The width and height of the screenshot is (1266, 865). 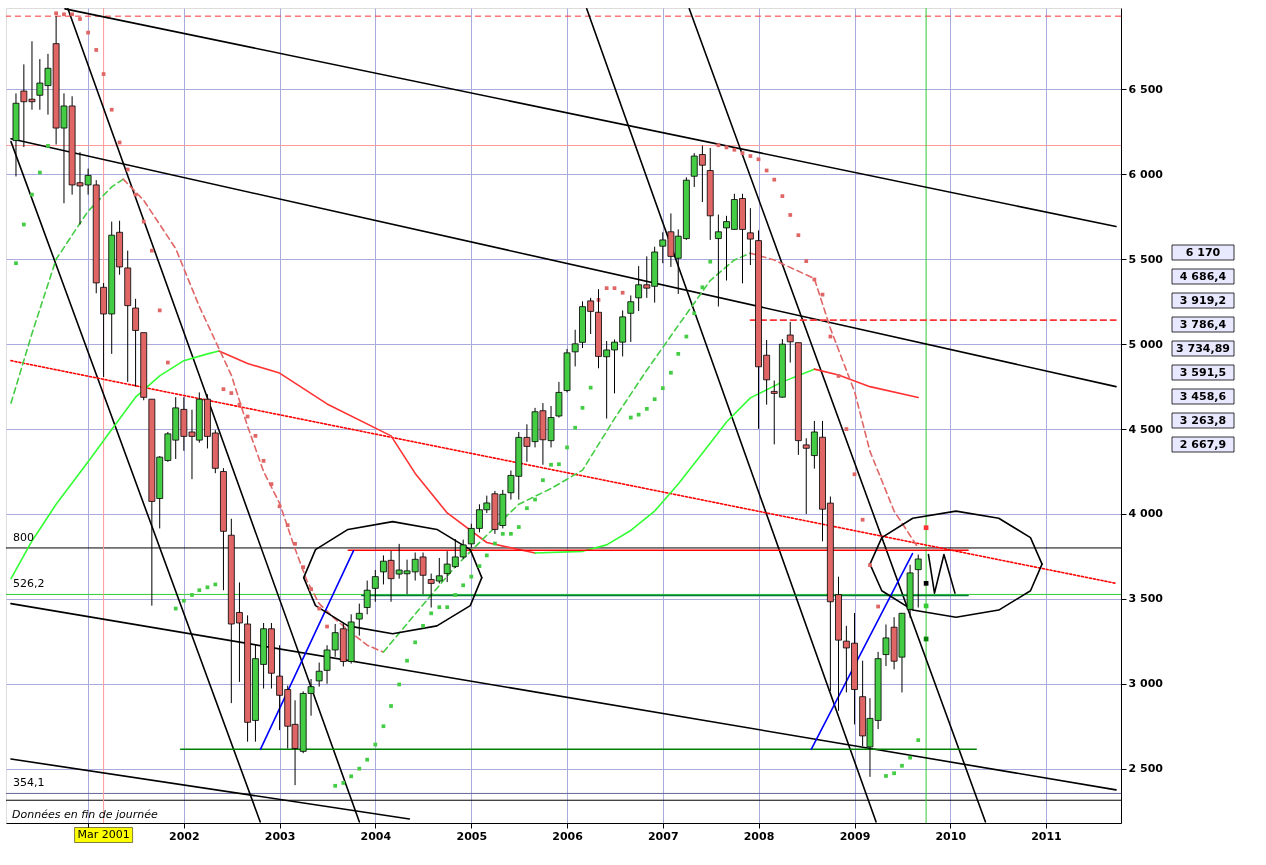 I want to click on text: 4 686,4, so click(x=1203, y=276).